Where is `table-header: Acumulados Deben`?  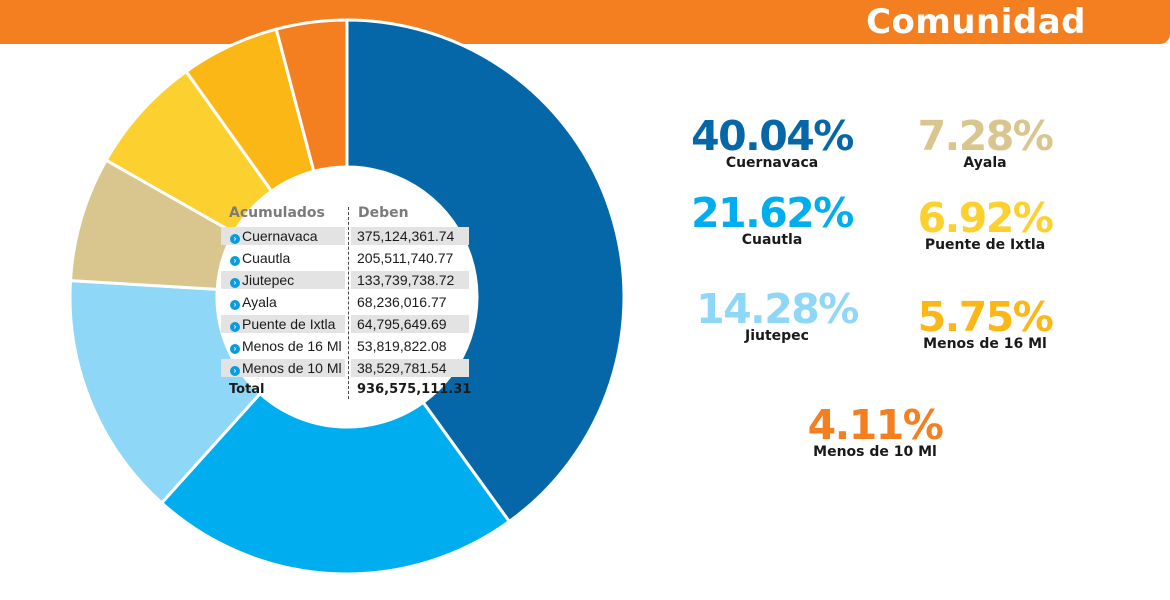 table-header: Acumulados Deben is located at coordinates (347, 214).